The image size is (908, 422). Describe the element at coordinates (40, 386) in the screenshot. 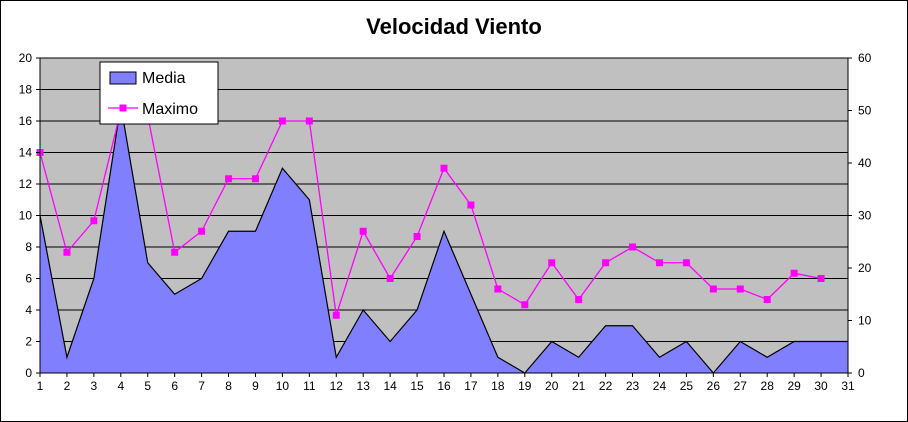

I see `x-tick-label: 1` at that location.